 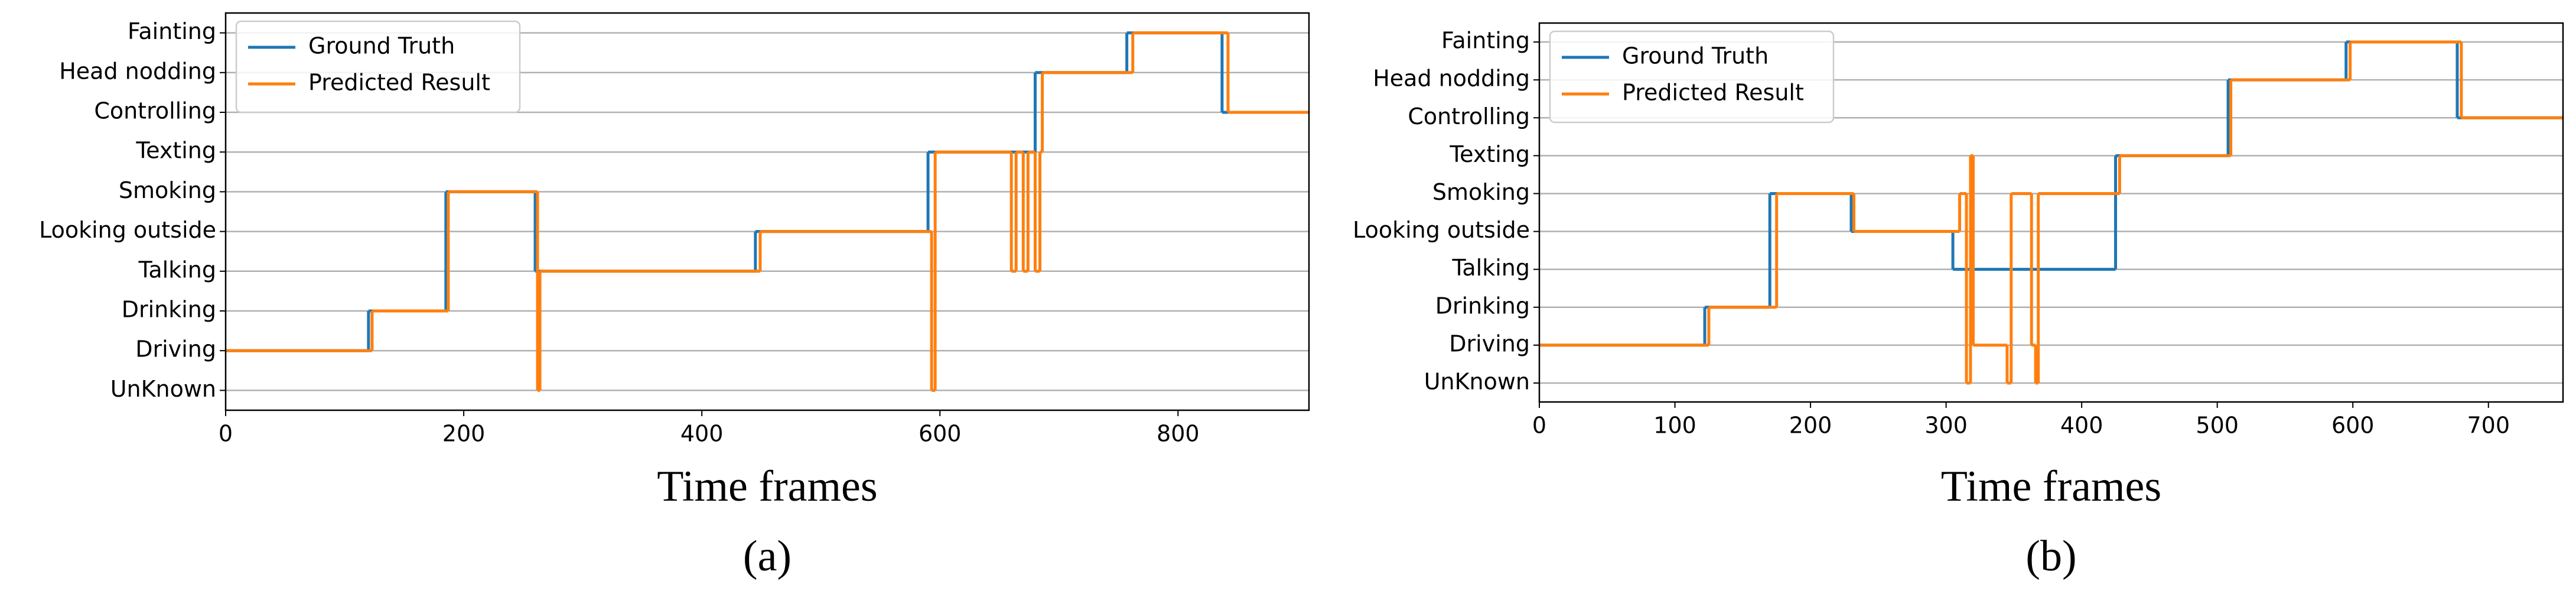 I want to click on caption: (b), so click(x=2050, y=556).